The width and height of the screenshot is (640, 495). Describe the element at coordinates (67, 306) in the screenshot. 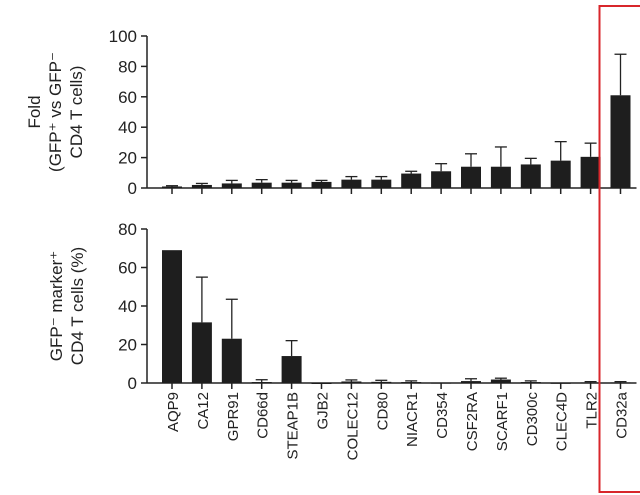

I see `percent-y-axis-title: GFP⁻ marker⁺ CD4 T cells (%)` at that location.